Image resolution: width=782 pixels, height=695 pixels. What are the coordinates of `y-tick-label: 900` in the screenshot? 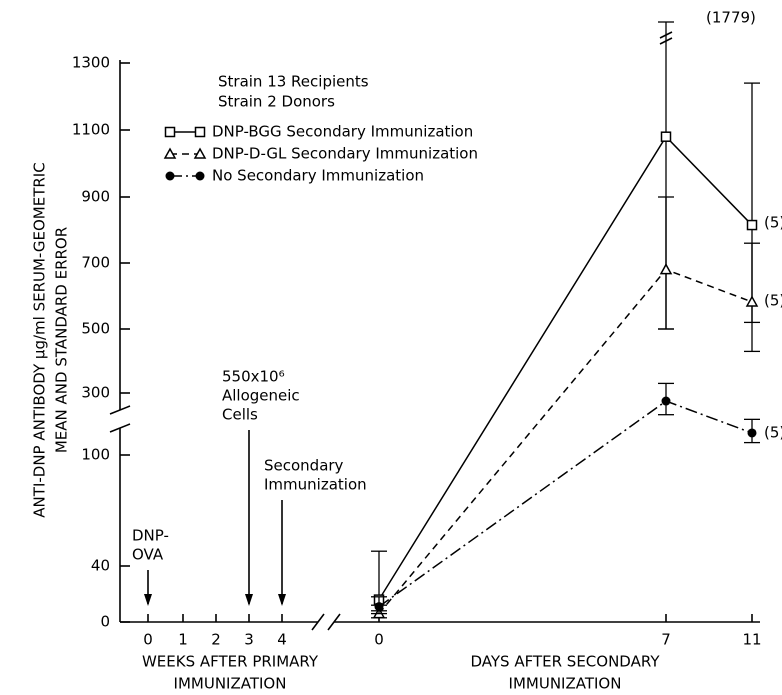 It's located at (95, 197).